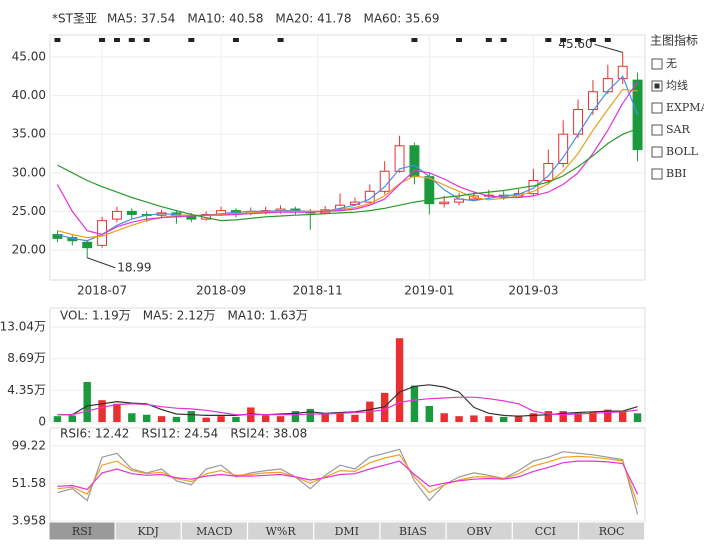  What do you see at coordinates (26, 358) in the screenshot?
I see `y-tick-label: 8.69万` at bounding box center [26, 358].